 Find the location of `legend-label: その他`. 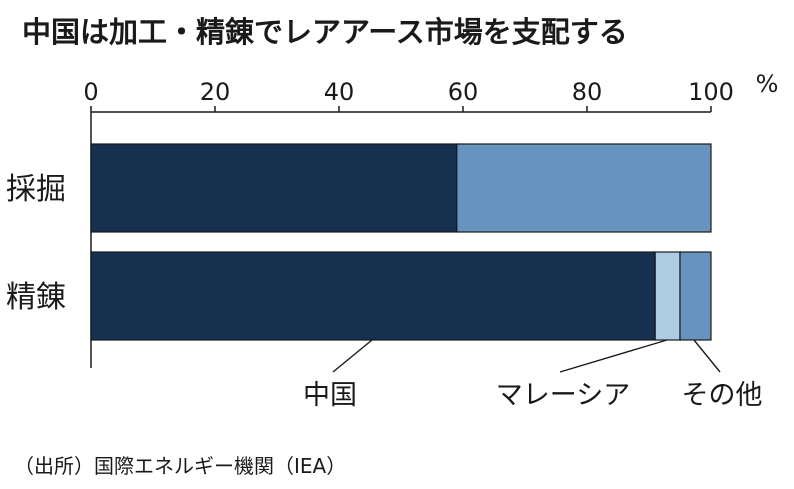

legend-label: その他 is located at coordinates (722, 395).